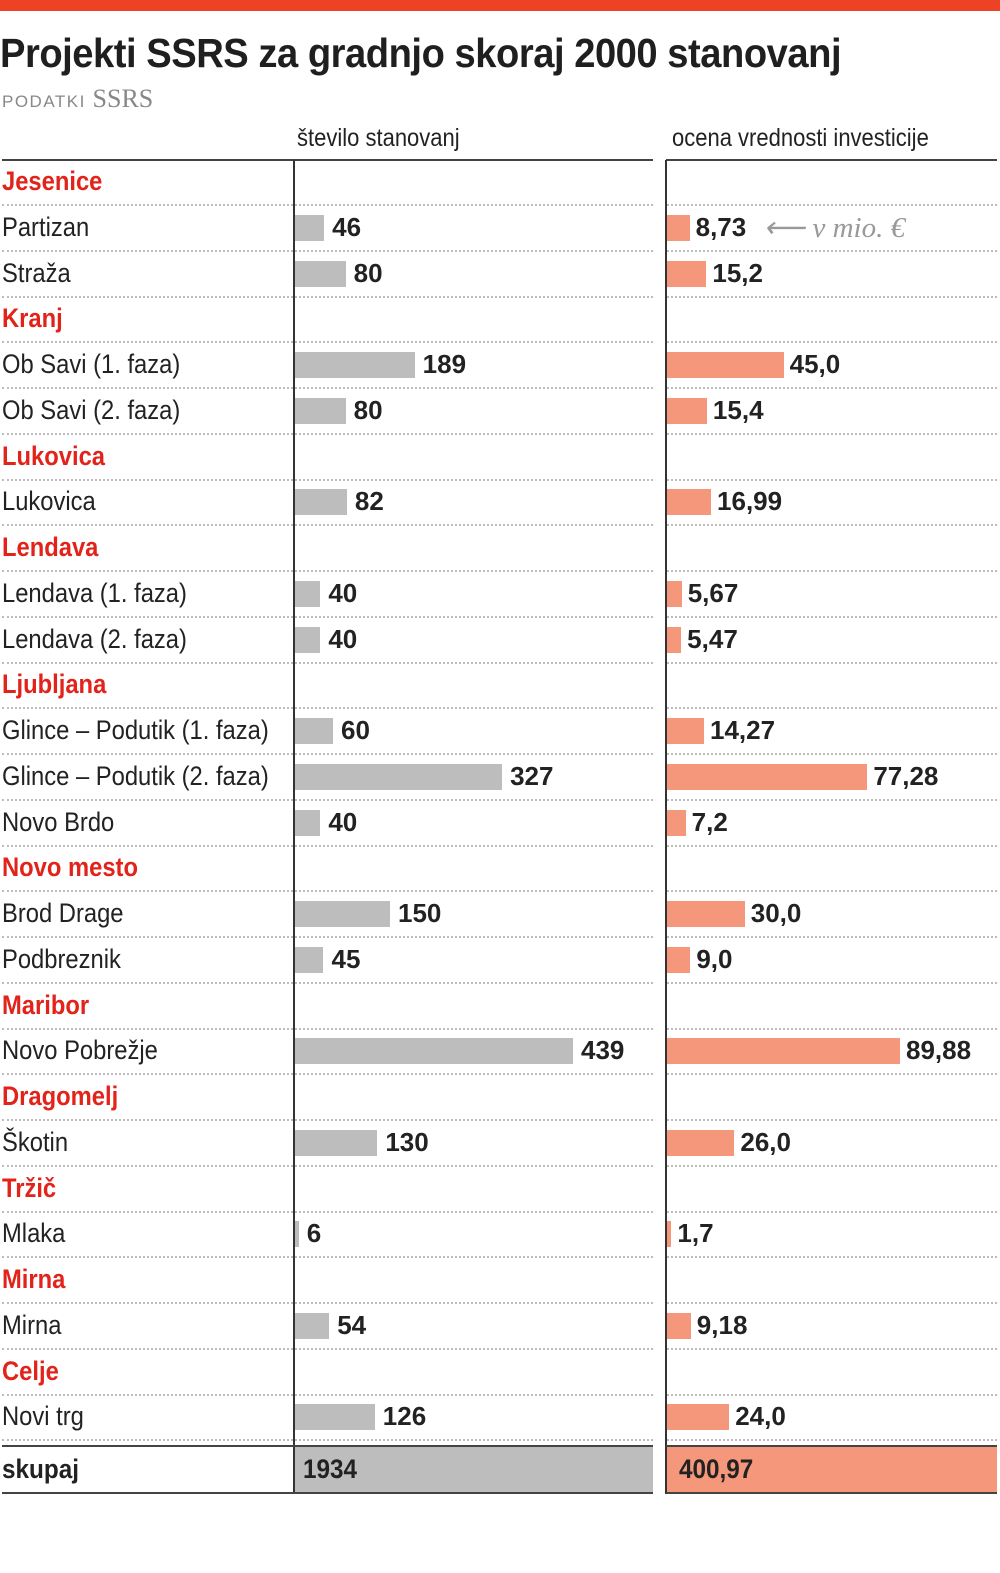 This screenshot has width=1000, height=1573. I want to click on value-label-investicija: 45,0, so click(815, 364).